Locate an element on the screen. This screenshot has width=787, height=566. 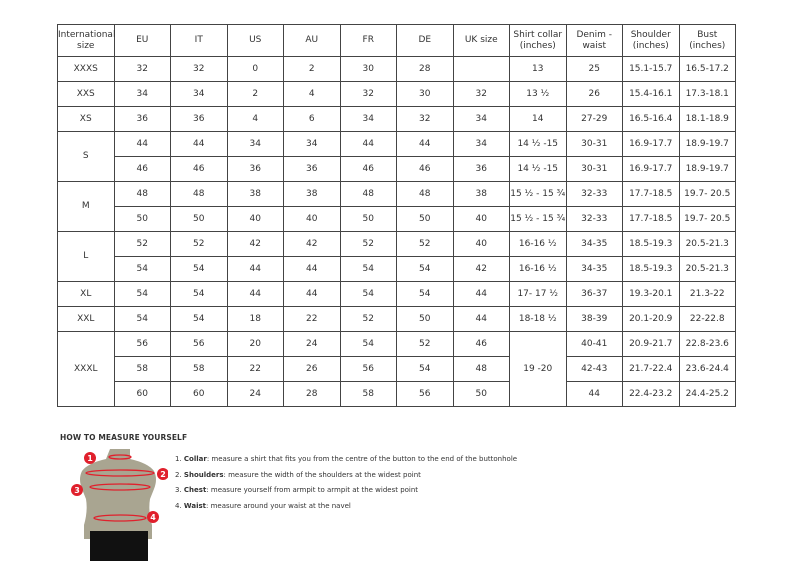
table-row: 60 60 24 28 58 56 50 44 22.4-23.2 24.4-25.2 is located at coordinates (397, 394).